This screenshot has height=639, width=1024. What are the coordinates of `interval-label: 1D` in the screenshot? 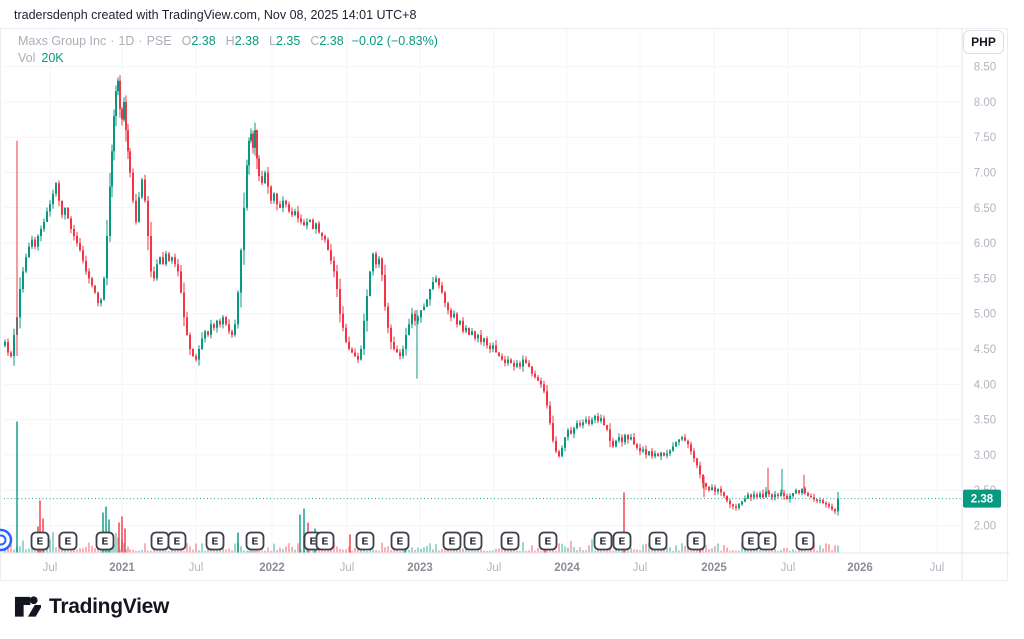 It's located at (126, 41).